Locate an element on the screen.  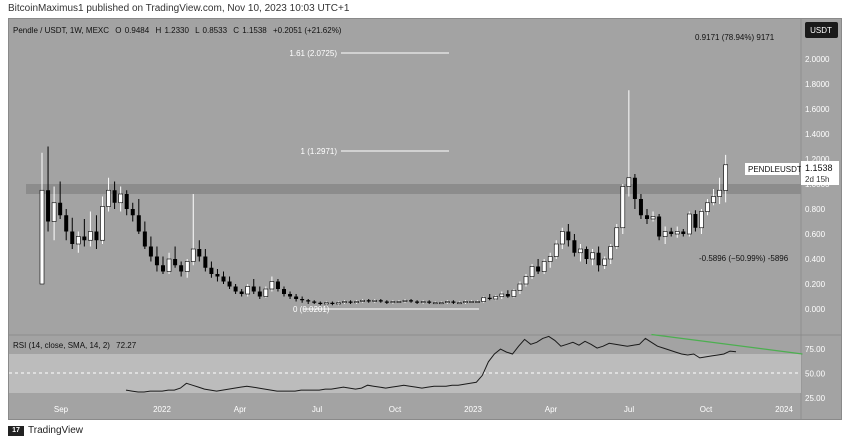
currency-button is located at coordinates (821, 30).